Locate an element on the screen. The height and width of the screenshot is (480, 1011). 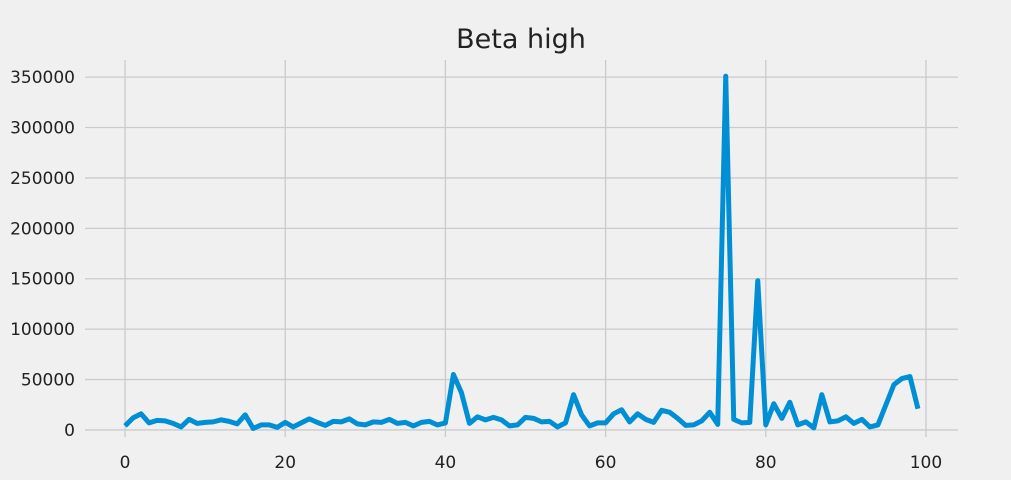
x-tick-label: 60 is located at coordinates (606, 463).